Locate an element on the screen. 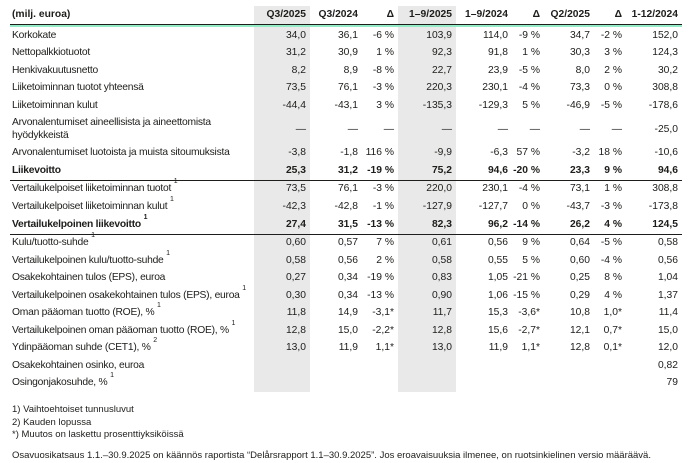  cell: 220,0 is located at coordinates (427, 189).